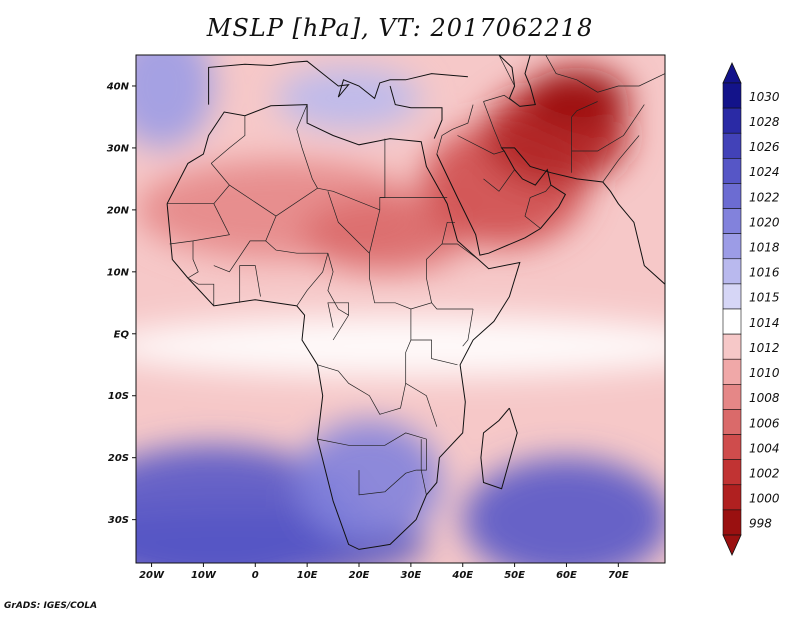 This screenshot has height=618, width=800. I want to click on x-tick-label: 0, so click(255, 575).